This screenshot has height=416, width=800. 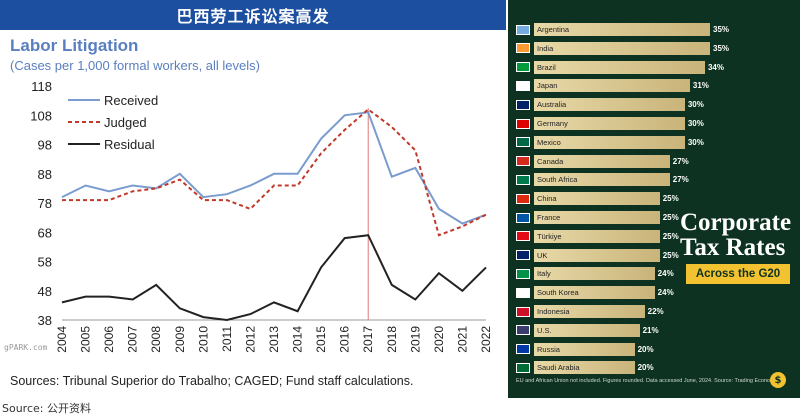 I want to click on x-tick-label-1: 2005, so click(x=86, y=339).